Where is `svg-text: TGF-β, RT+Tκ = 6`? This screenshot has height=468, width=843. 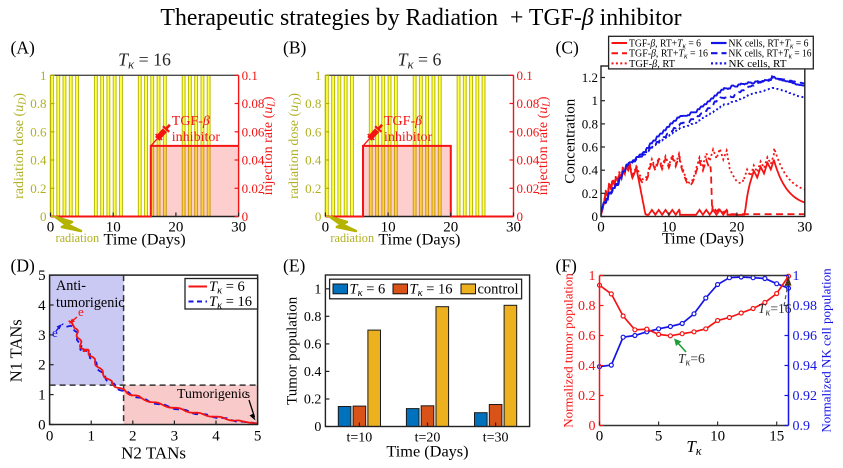
svg-text: TGF-β, RT+Tκ = 6 is located at coordinates (665, 43).